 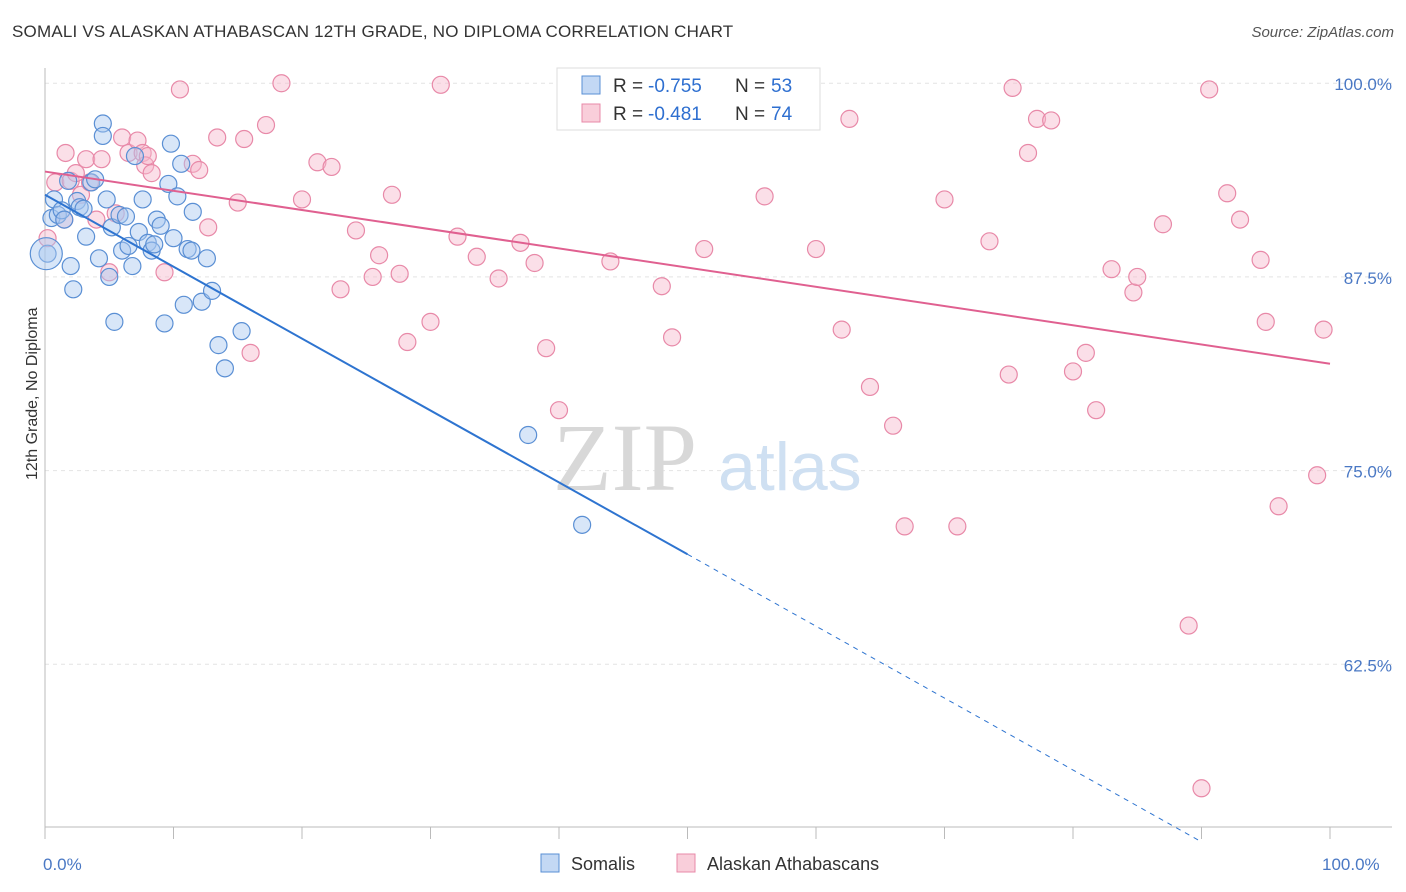 I want to click on legend-athabascan-n-value: 74, so click(x=782, y=114).